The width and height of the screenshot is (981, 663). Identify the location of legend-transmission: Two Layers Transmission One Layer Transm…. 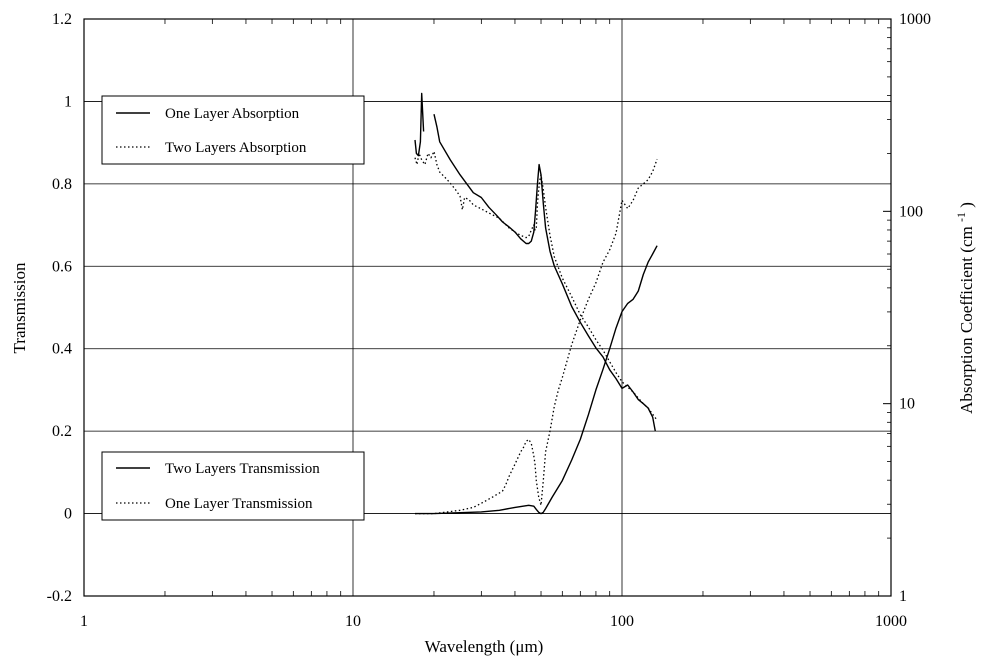
(233, 486).